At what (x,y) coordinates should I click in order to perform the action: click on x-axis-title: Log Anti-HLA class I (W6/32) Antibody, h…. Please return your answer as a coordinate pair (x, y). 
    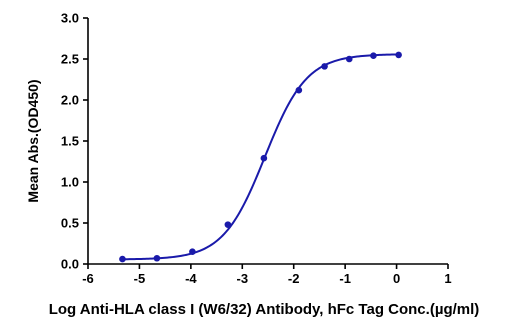
    Looking at the image, I should click on (264, 309).